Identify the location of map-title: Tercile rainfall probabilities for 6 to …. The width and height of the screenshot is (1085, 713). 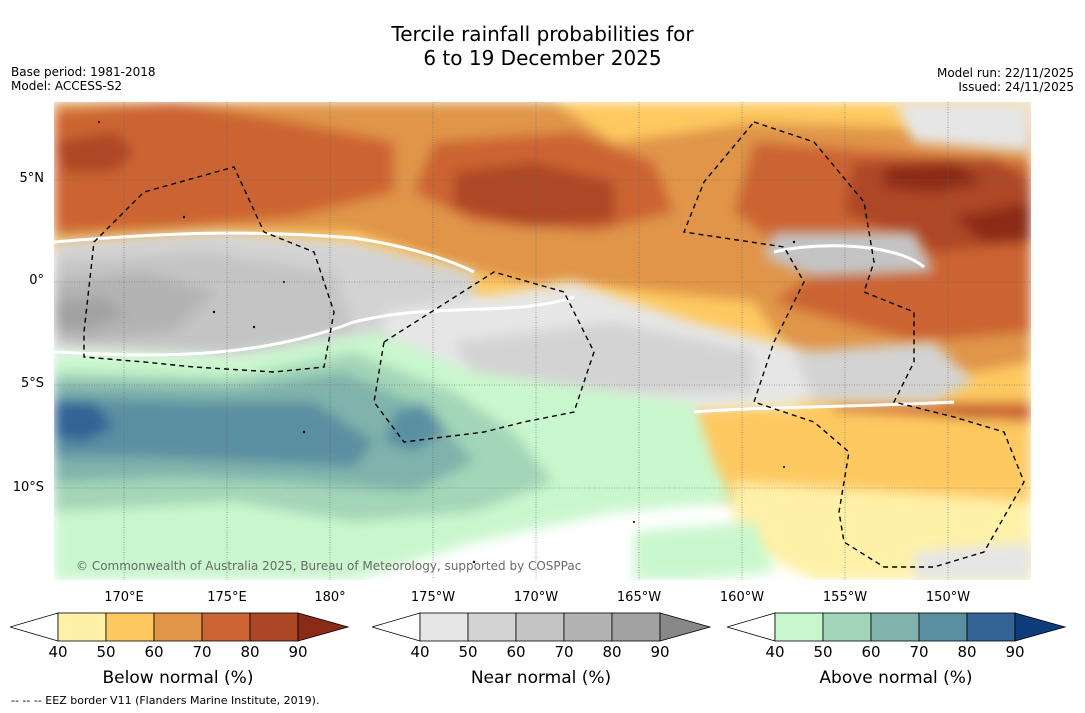
(542, 46).